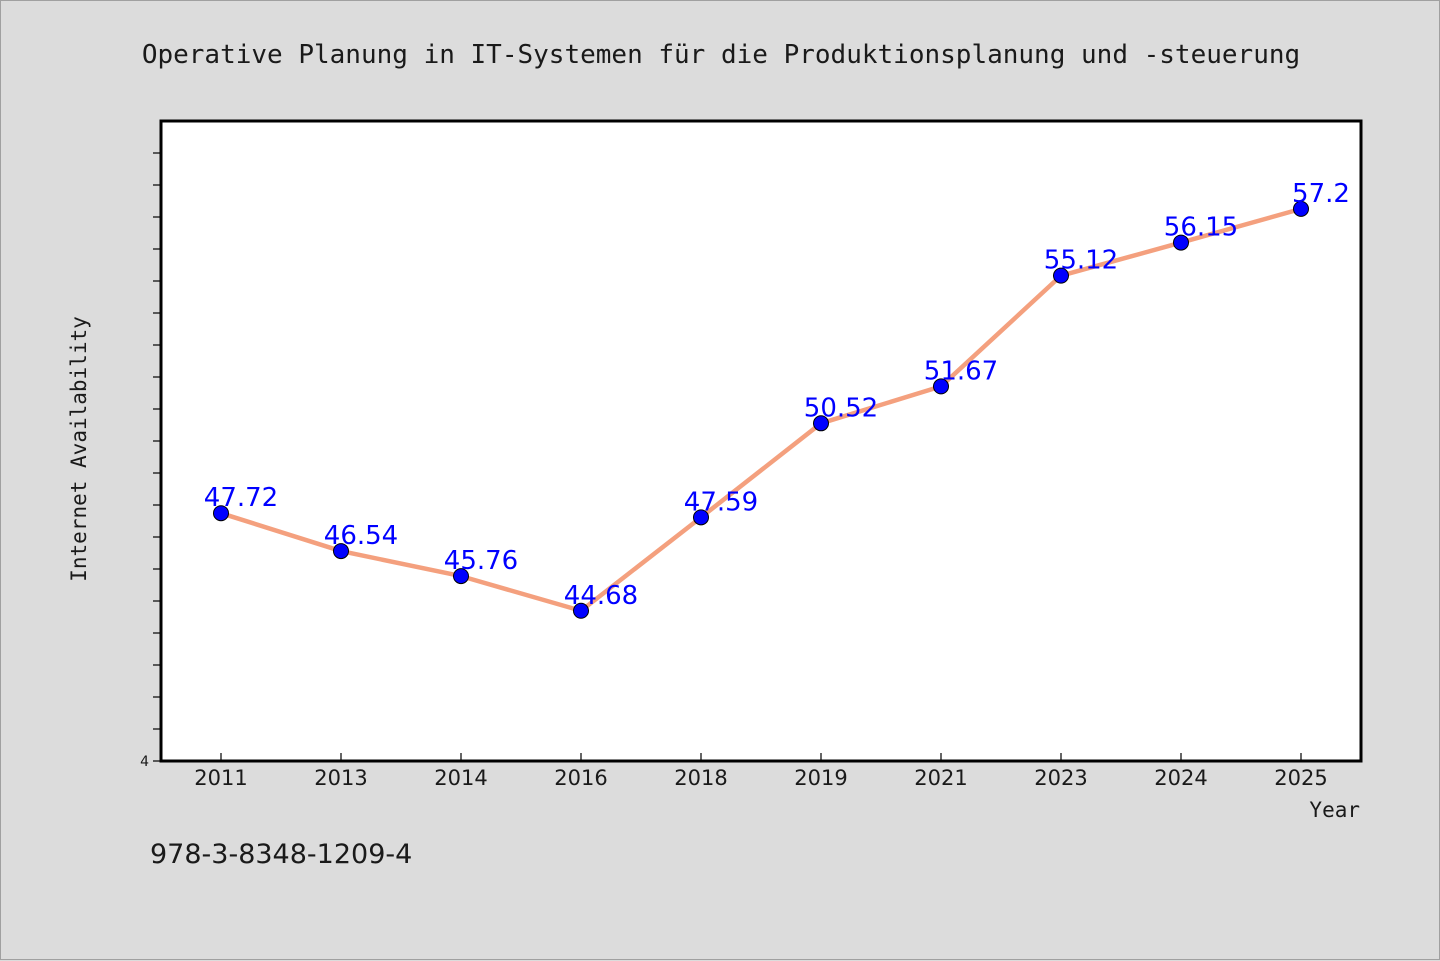 Image resolution: width=1440 pixels, height=961 pixels. Describe the element at coordinates (700, 778) in the screenshot. I see `x-tick-label: 2018` at that location.